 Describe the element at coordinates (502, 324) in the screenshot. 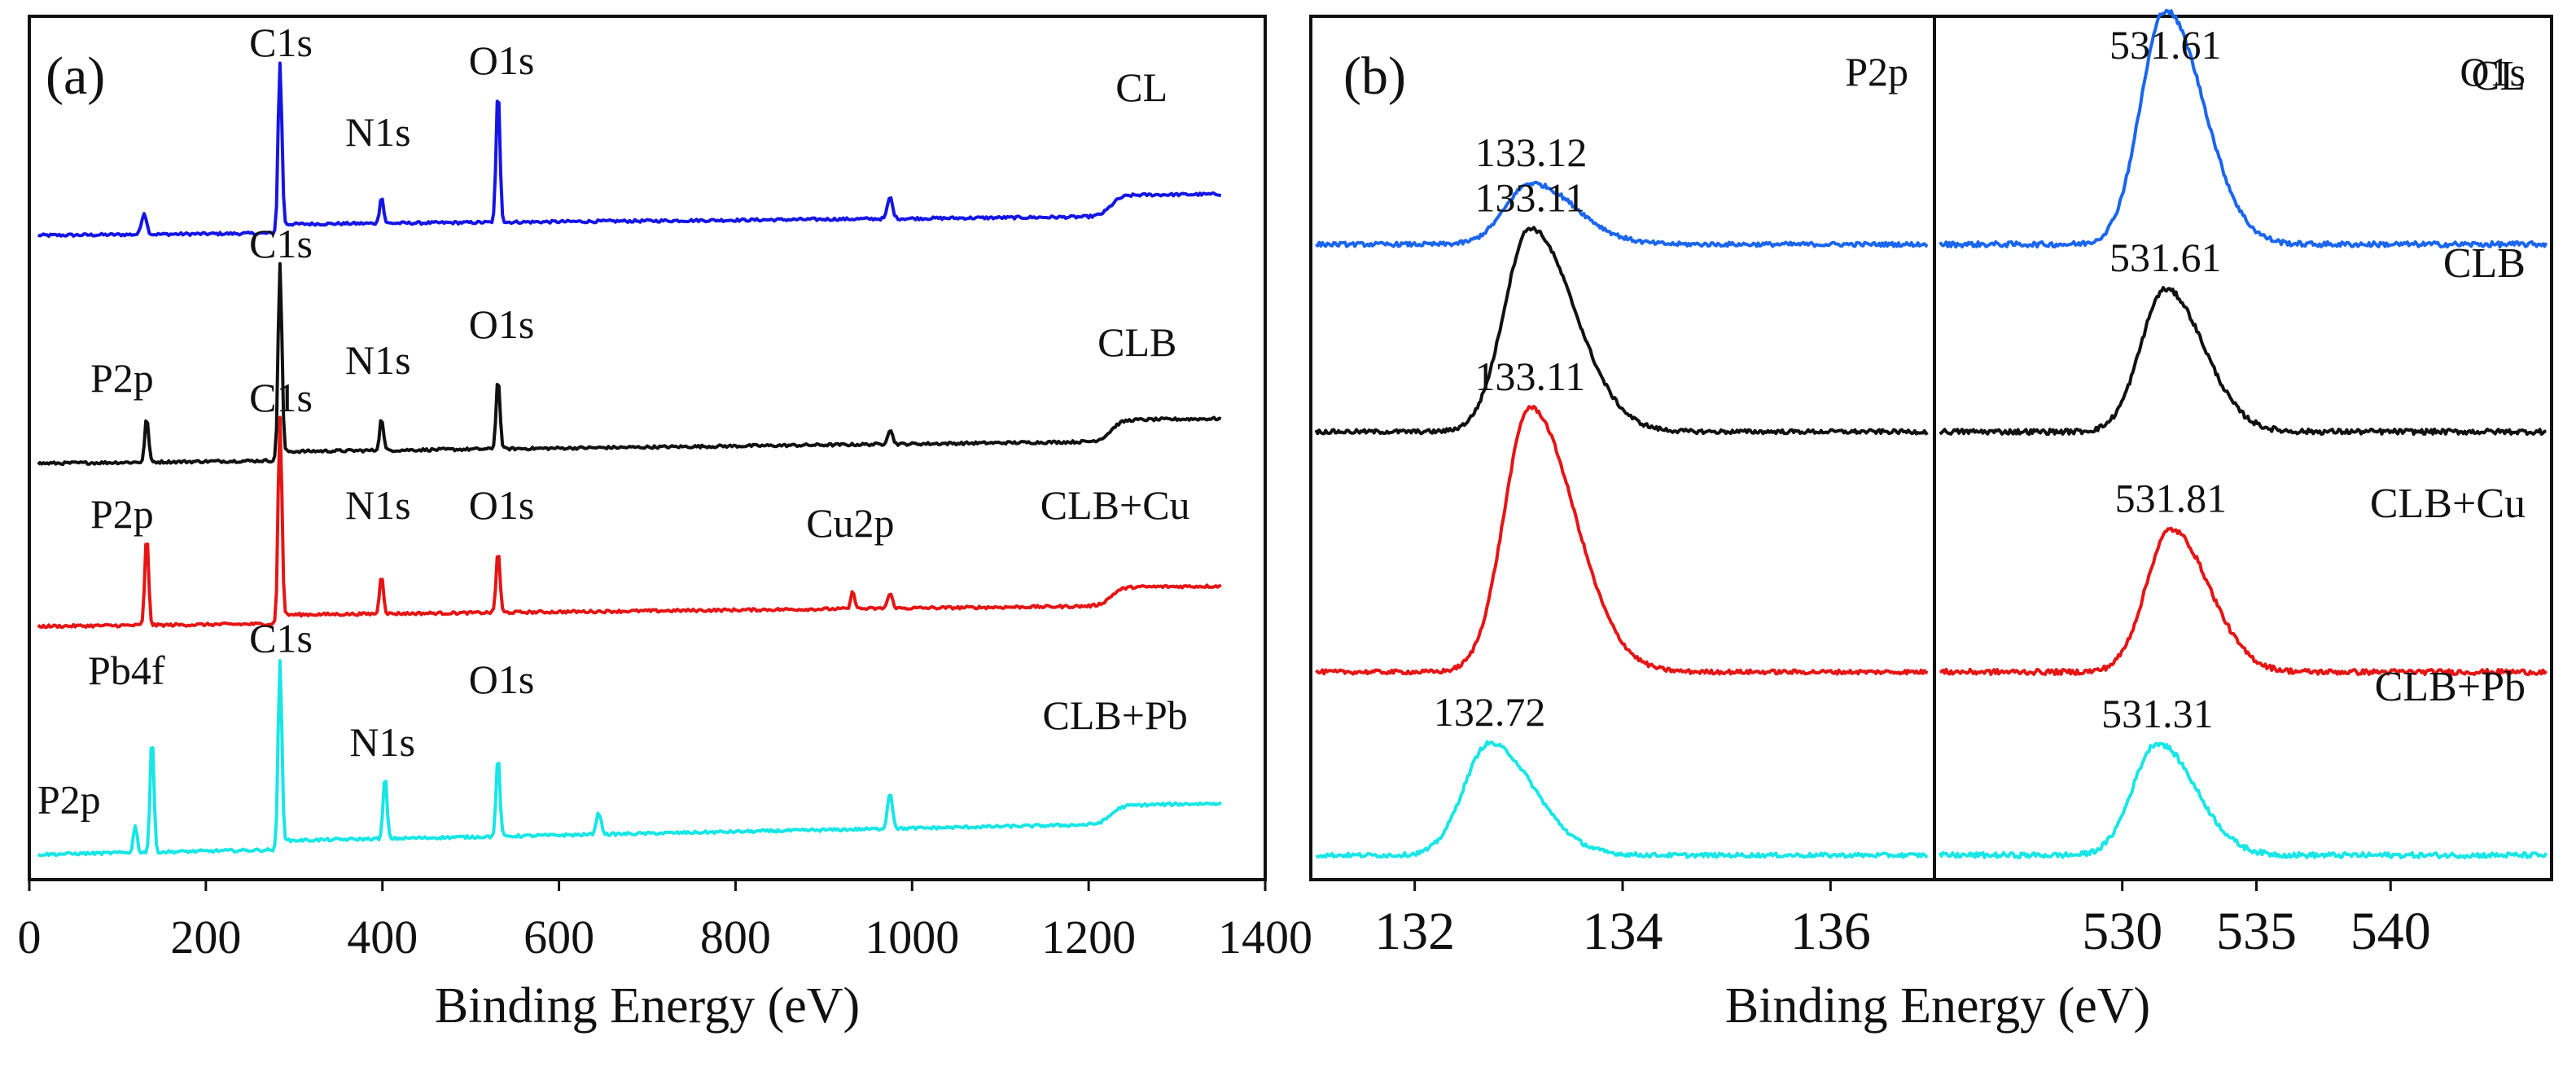

I see `annotation-a-clb-o1s-3: O1s` at that location.